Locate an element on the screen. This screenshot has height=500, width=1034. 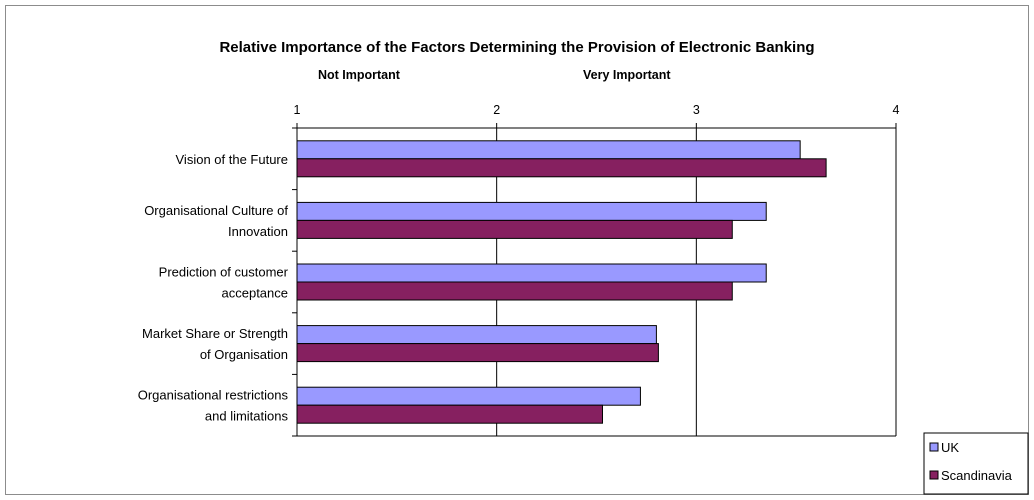
category-label-line: Innovation is located at coordinates (258, 231).